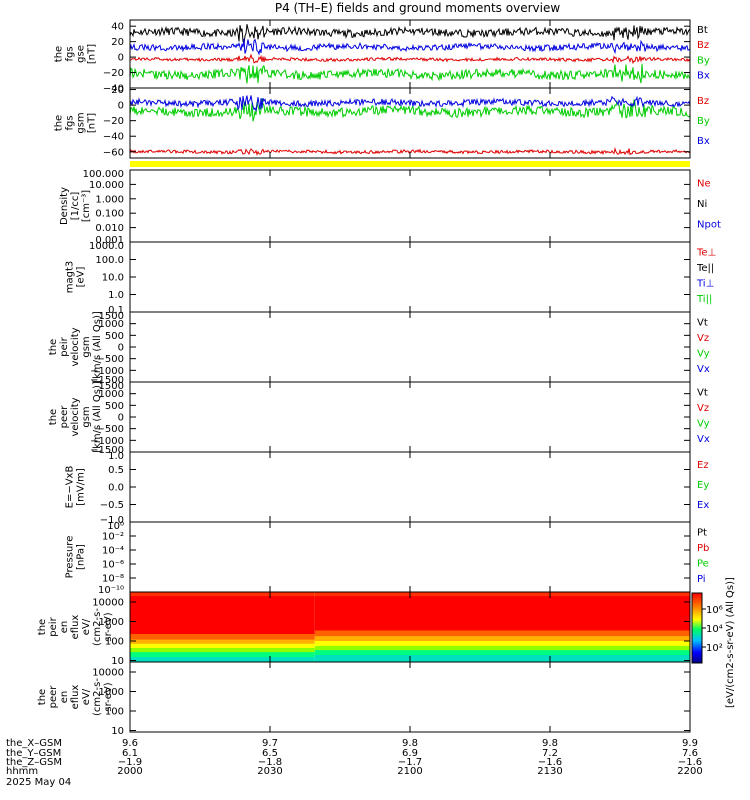 The width and height of the screenshot is (750, 800). What do you see at coordinates (706, 252) in the screenshot?
I see `legend-Te⊥: Te⊥` at bounding box center [706, 252].